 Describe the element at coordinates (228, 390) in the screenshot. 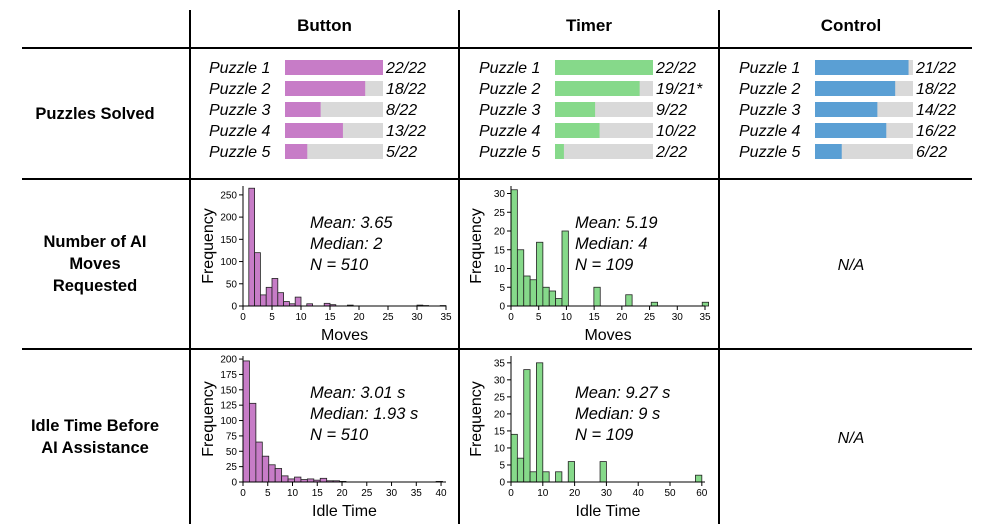

I see `y-tick-label: 150` at that location.